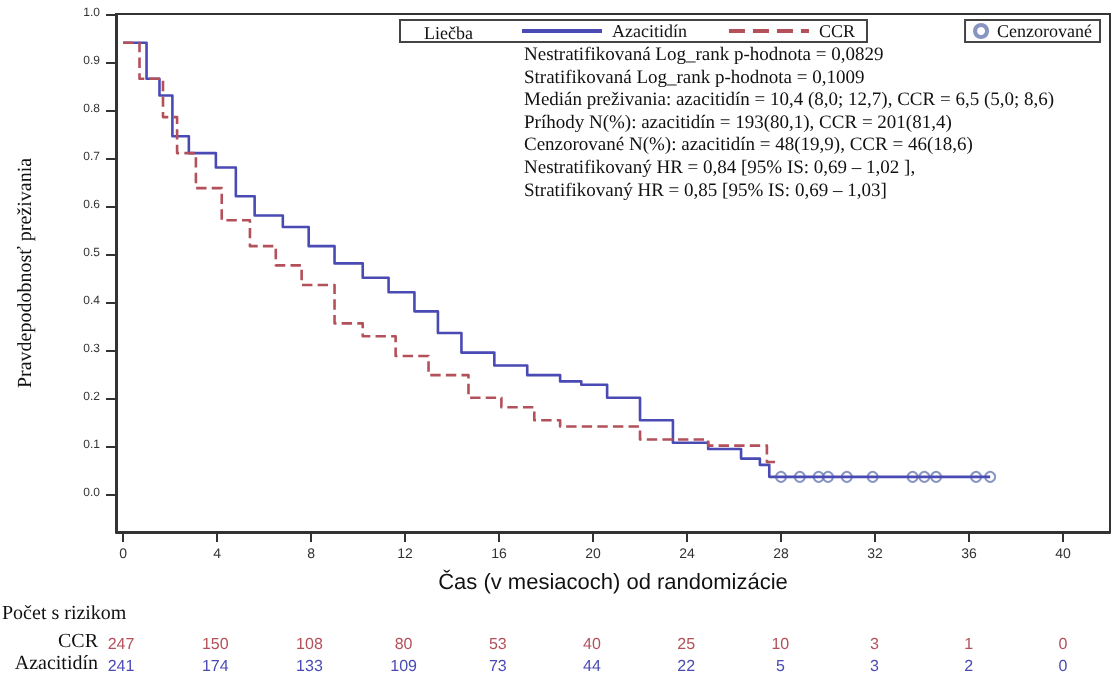  Describe the element at coordinates (748, 146) in the screenshot. I see `annotation: Cenzorované N(%): azacitidín = 48(19,9), CCR = 46(18,6)` at that location.